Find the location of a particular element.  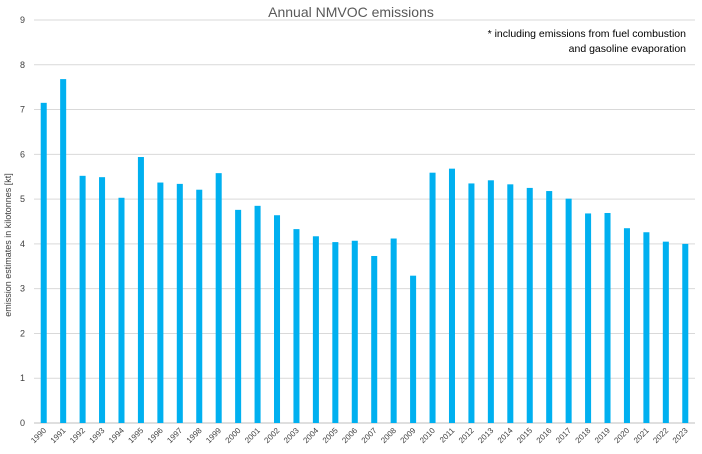

y-axis-label: emission estimates in kilotonnes [kt] is located at coordinates (8, 245).